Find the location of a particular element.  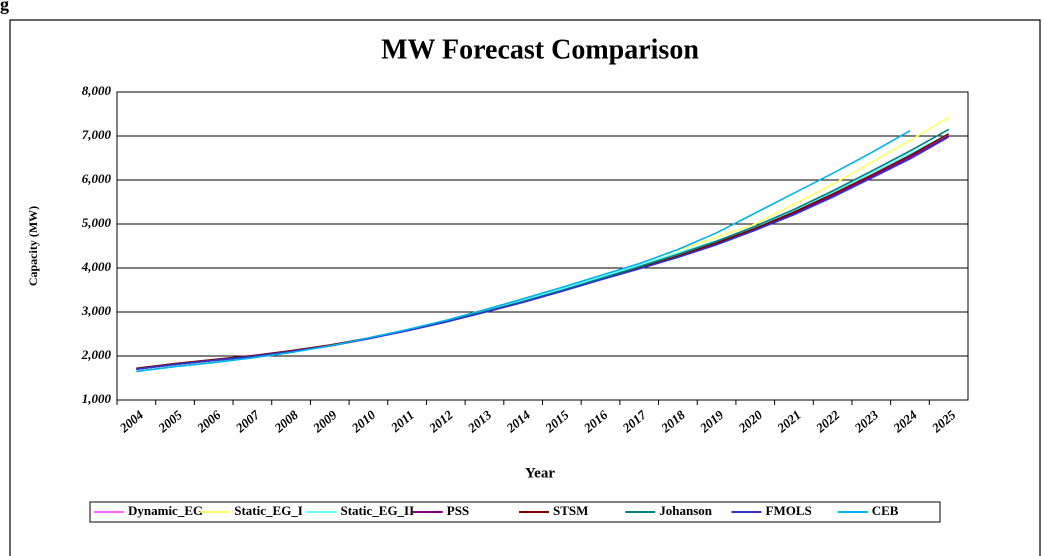

legend-label: CEB is located at coordinates (885, 510).